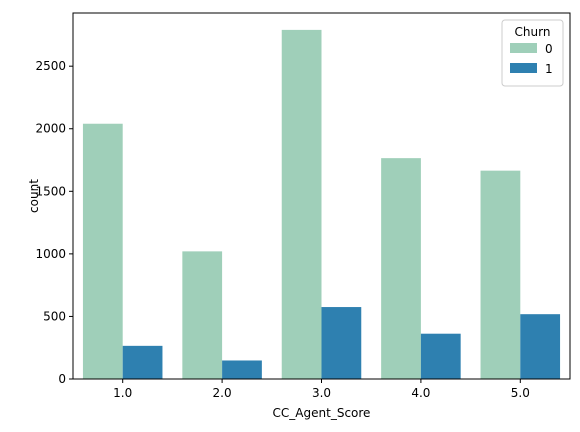 The width and height of the screenshot is (580, 432). I want to click on legend: Churn 01, so click(532, 53).